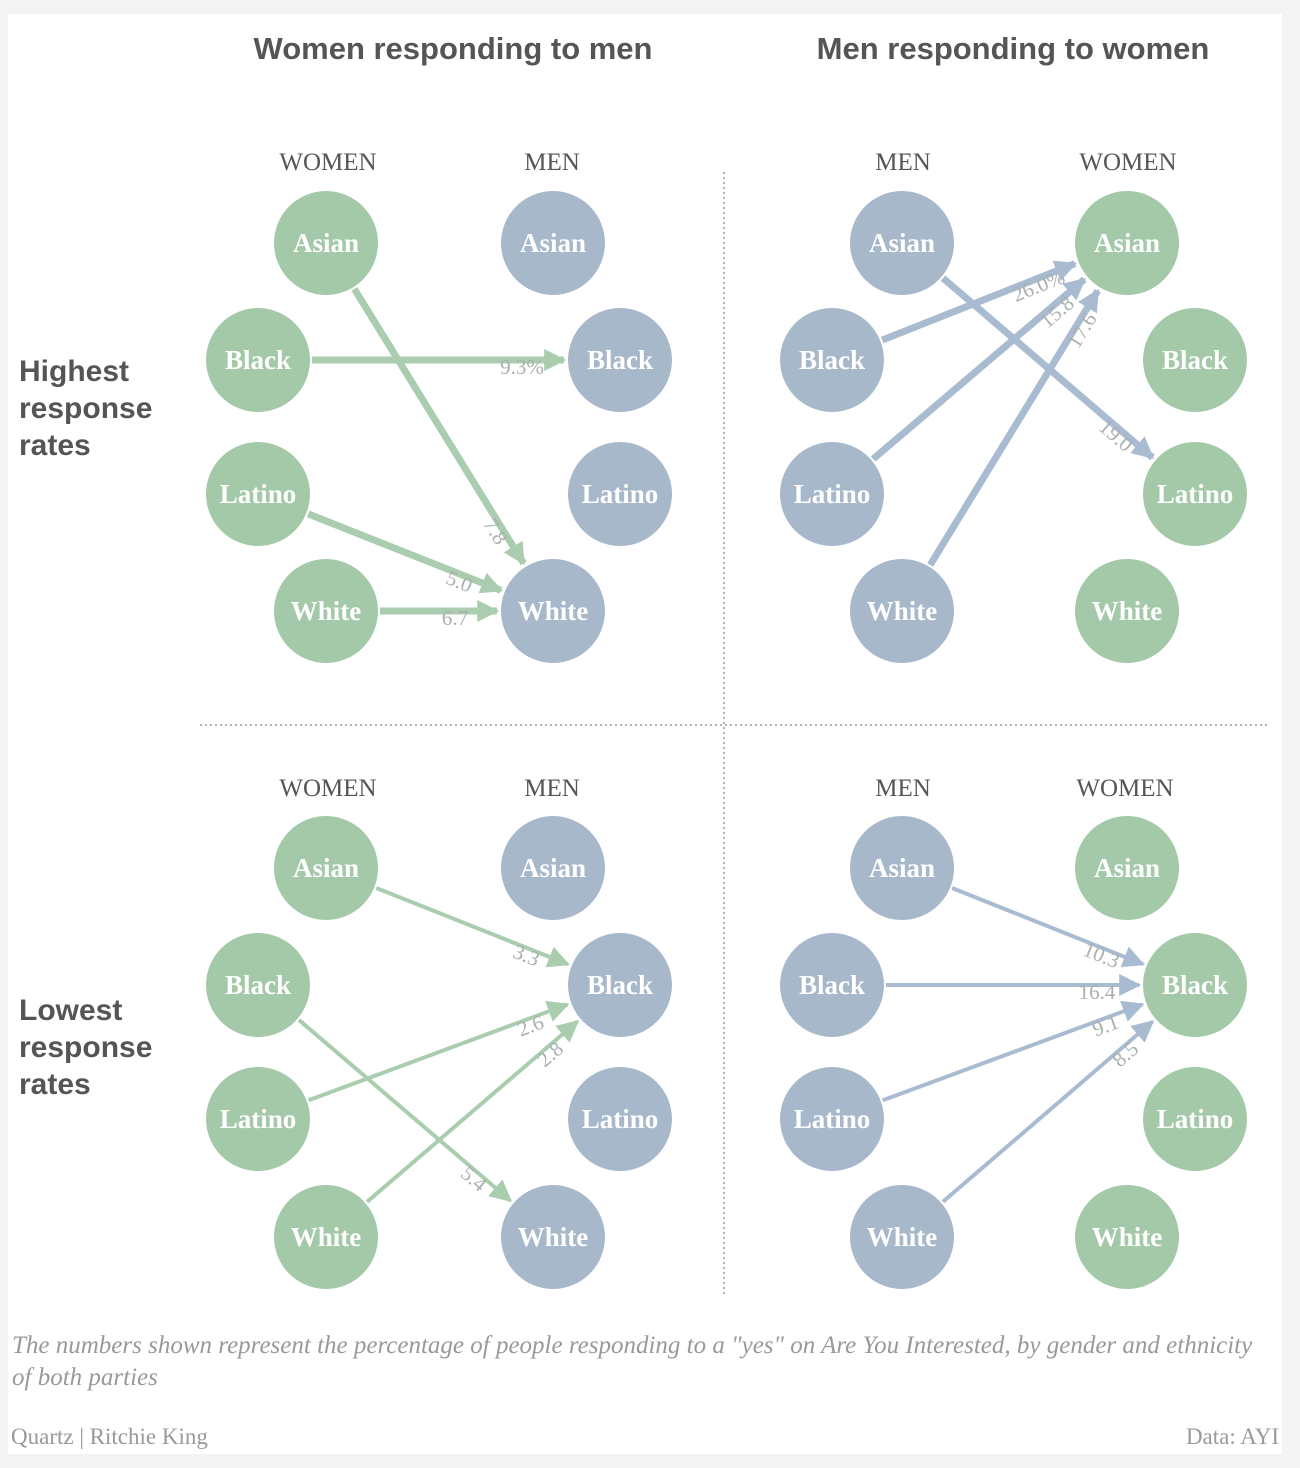  I want to click on flow-value-black-to-black: 9.3%, so click(522, 367).